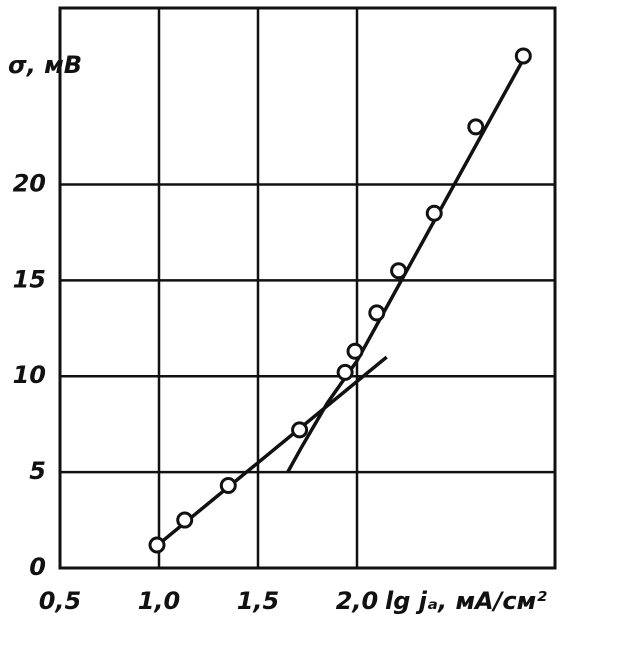 Image resolution: width=633 pixels, height=652 pixels. I want to click on x-tick-label: 2,0, so click(357, 601).